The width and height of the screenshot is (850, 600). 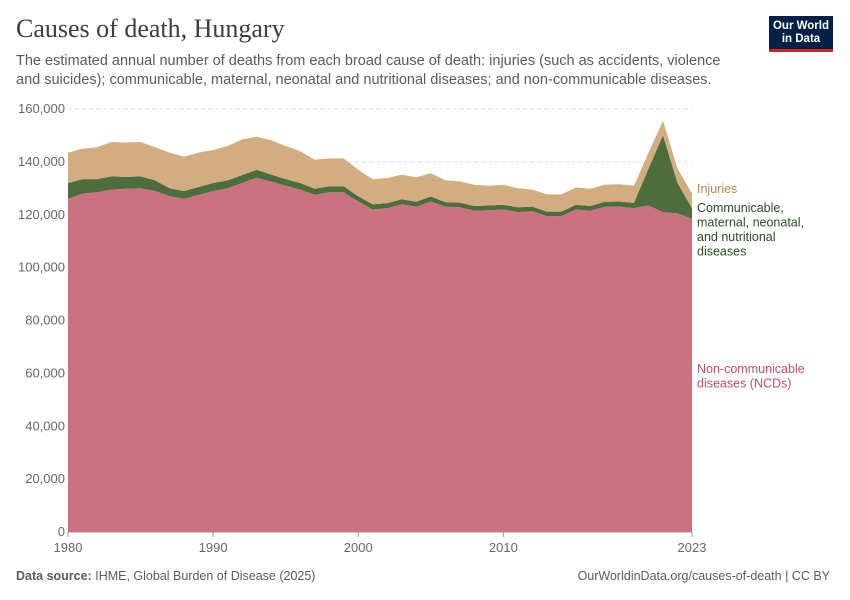 I want to click on data-source-text: IHME, Global Burden of Disease (2025), so click(x=205, y=576).